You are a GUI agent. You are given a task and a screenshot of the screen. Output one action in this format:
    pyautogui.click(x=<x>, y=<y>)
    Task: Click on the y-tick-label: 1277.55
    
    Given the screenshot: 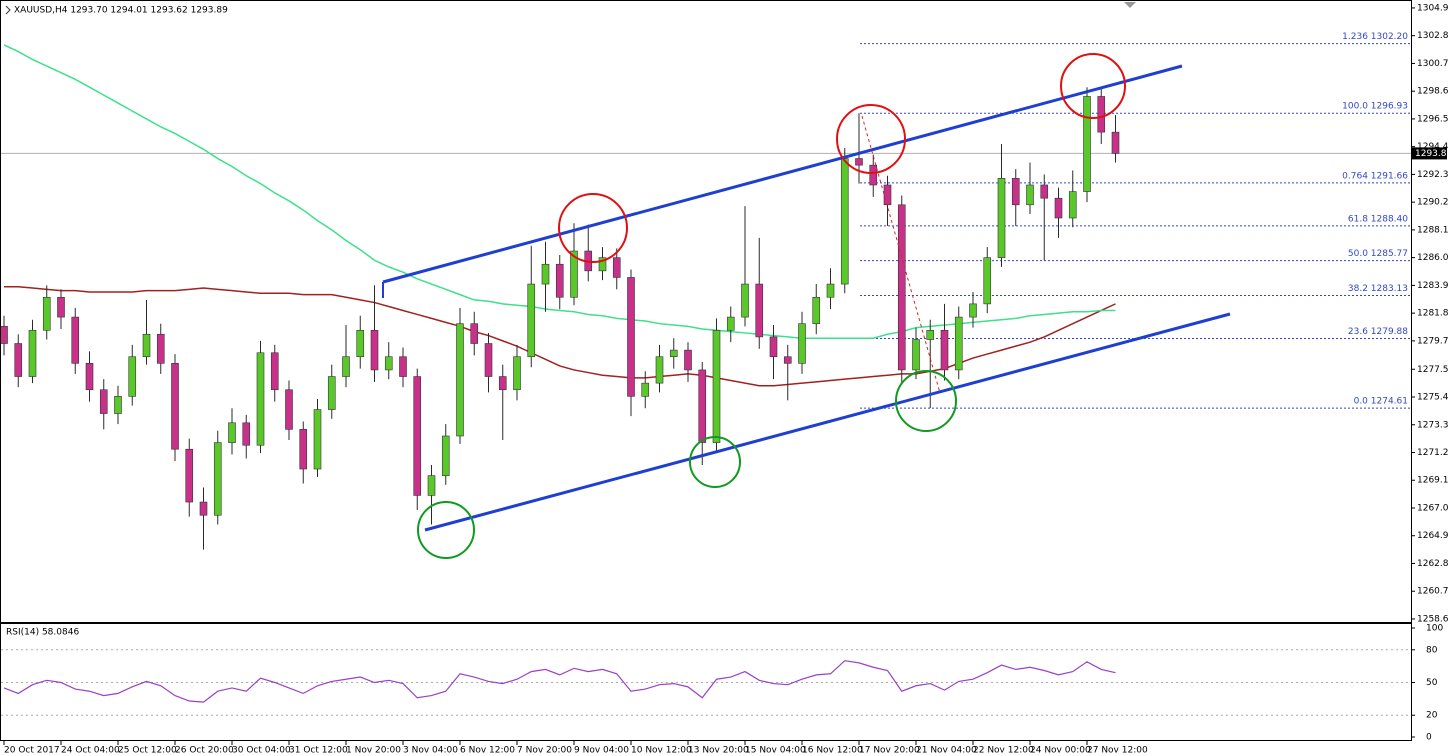 What is the action you would take?
    pyautogui.click(x=1432, y=370)
    